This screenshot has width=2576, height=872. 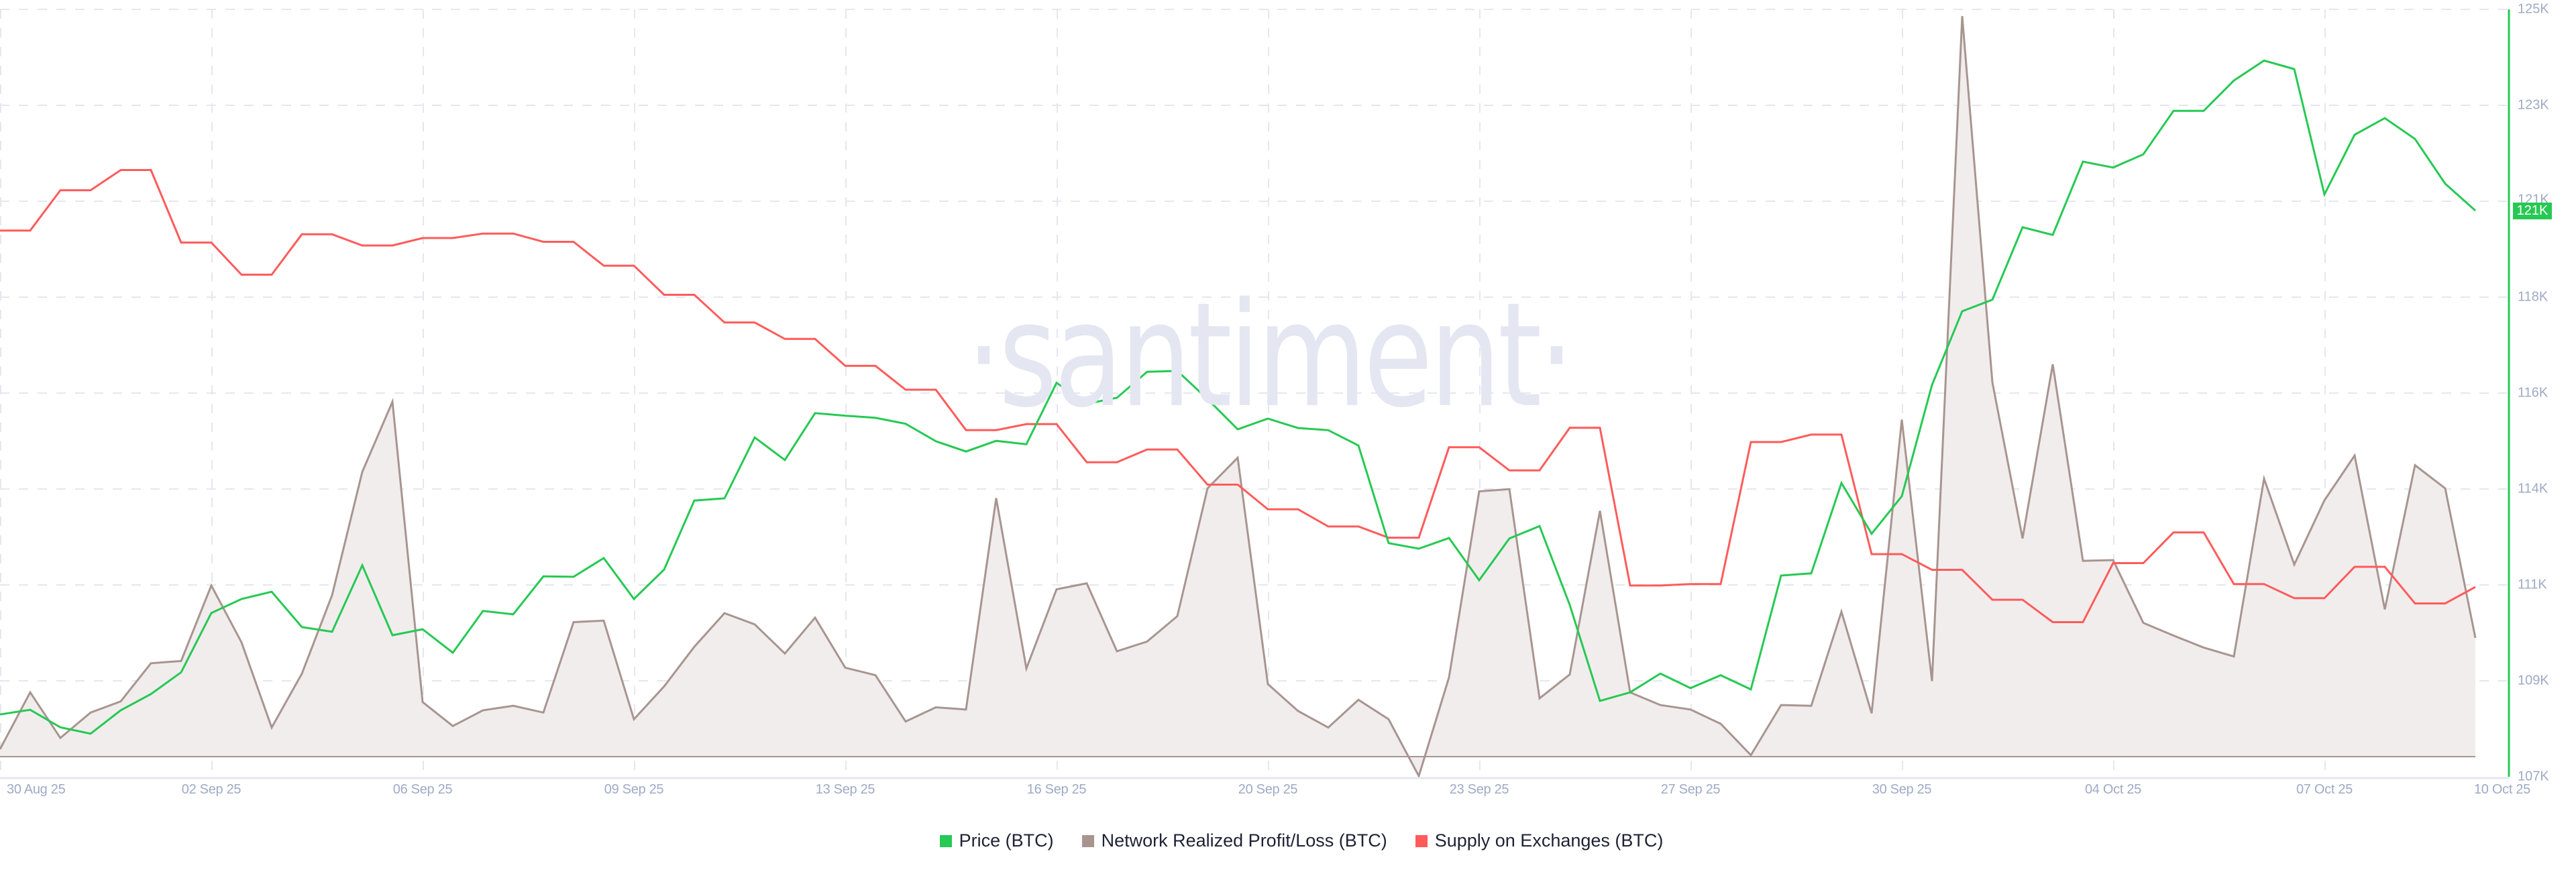 What do you see at coordinates (36, 790) in the screenshot?
I see `x-tick-label: 30 Aug 25` at bounding box center [36, 790].